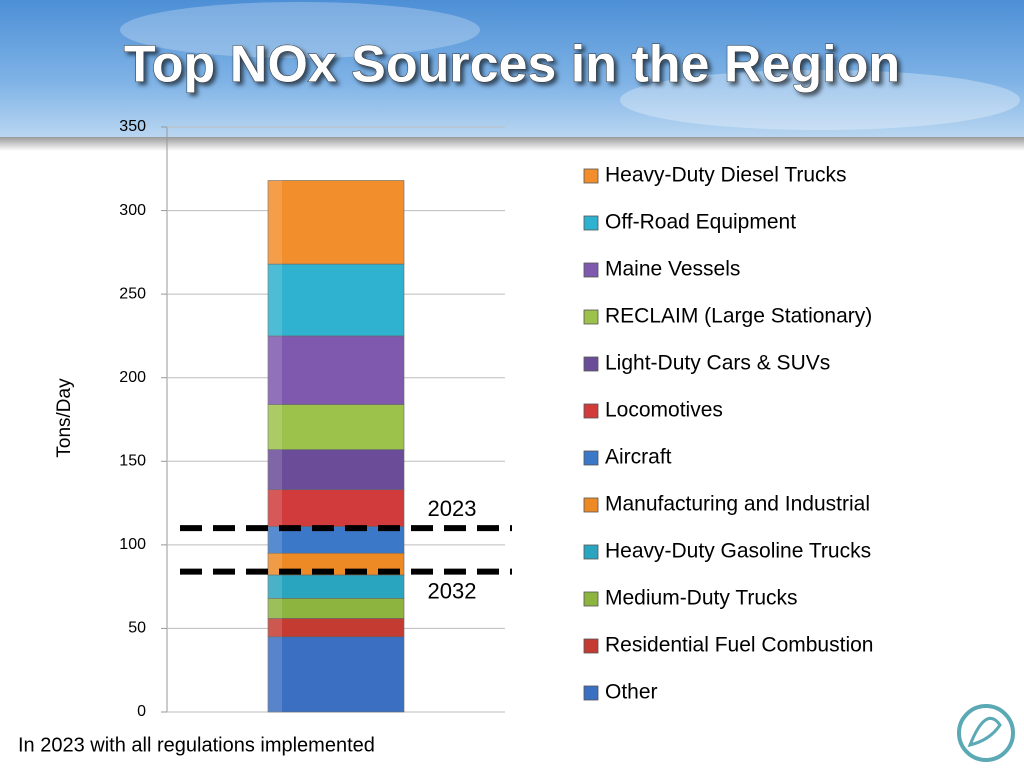 Image resolution: width=1024 pixels, height=768 pixels. I want to click on logo, so click(986, 733).